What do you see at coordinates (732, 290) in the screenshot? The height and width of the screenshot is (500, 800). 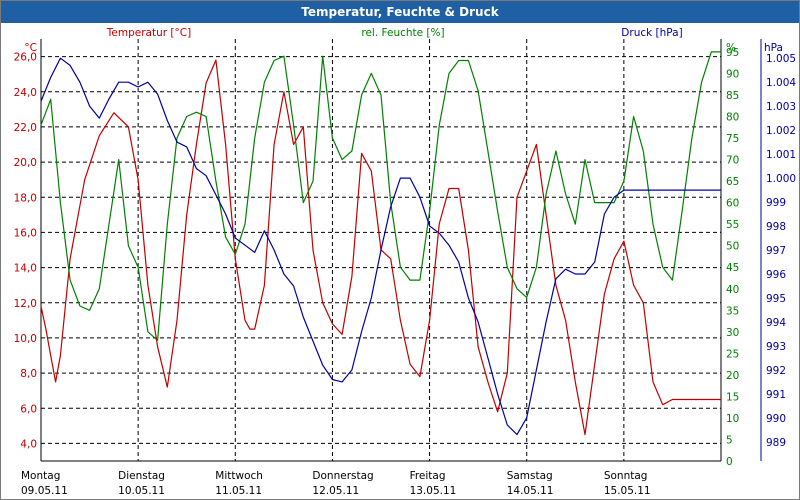 I see `humidity-tick-label: 40` at bounding box center [732, 290].